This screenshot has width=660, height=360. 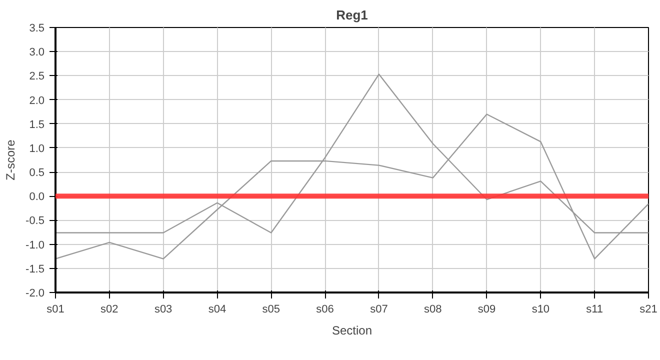 What do you see at coordinates (352, 331) in the screenshot?
I see `x-axis-title: Section` at bounding box center [352, 331].